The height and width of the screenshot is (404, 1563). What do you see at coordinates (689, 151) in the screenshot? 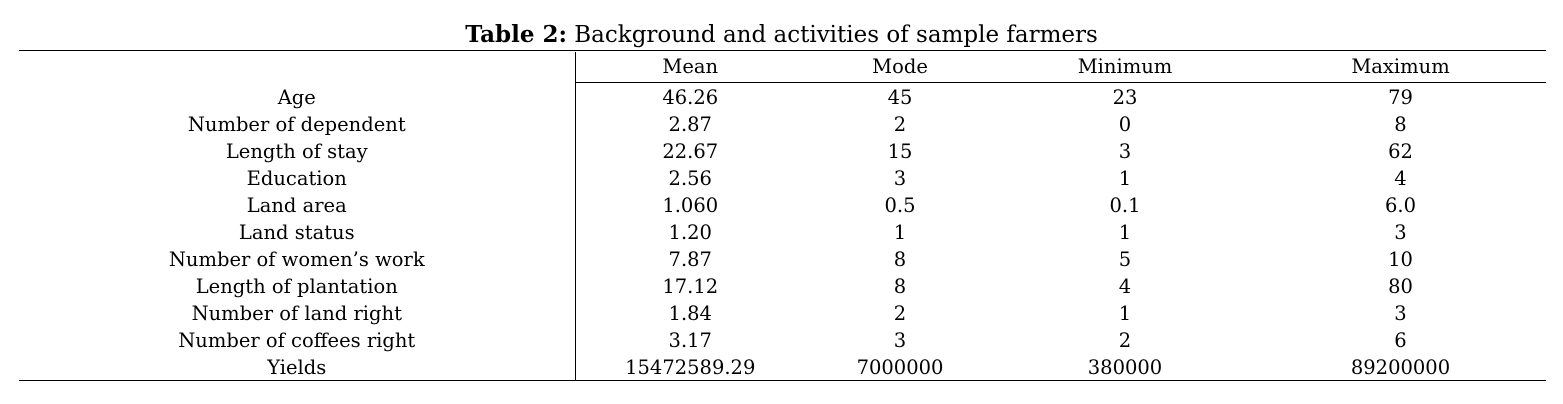
I see `cell-mean: 22.67` at bounding box center [689, 151].